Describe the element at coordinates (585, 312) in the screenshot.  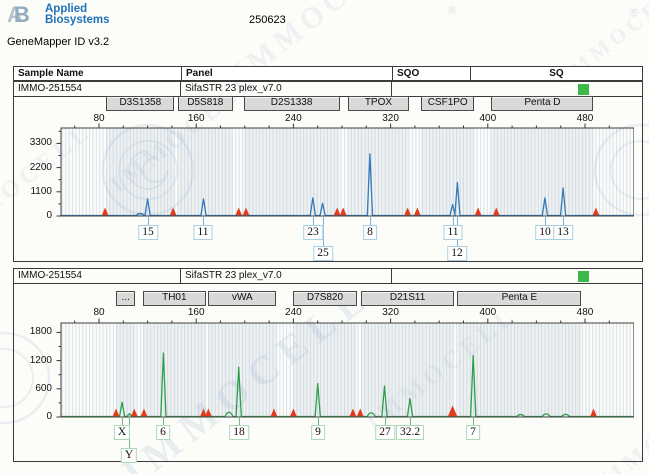
I see `x-axis-label: 480` at that location.